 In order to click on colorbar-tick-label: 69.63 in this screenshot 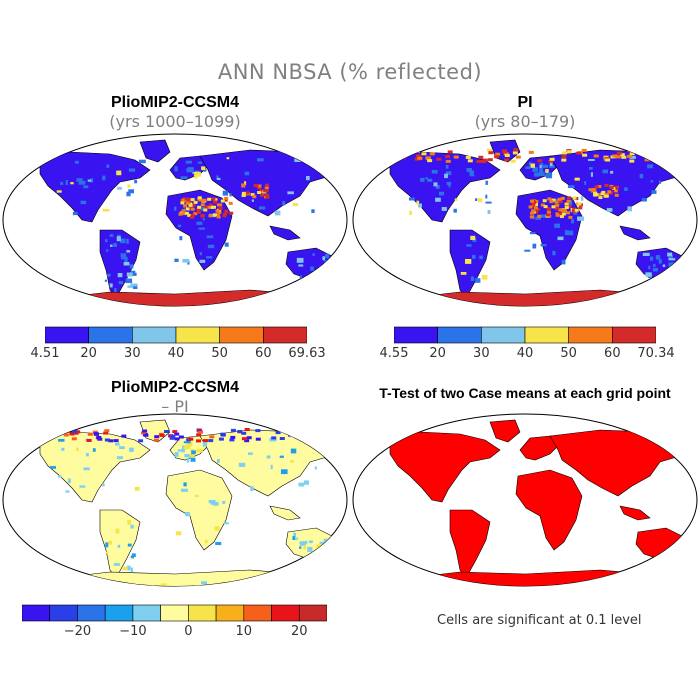, I will do `click(307, 353)`.